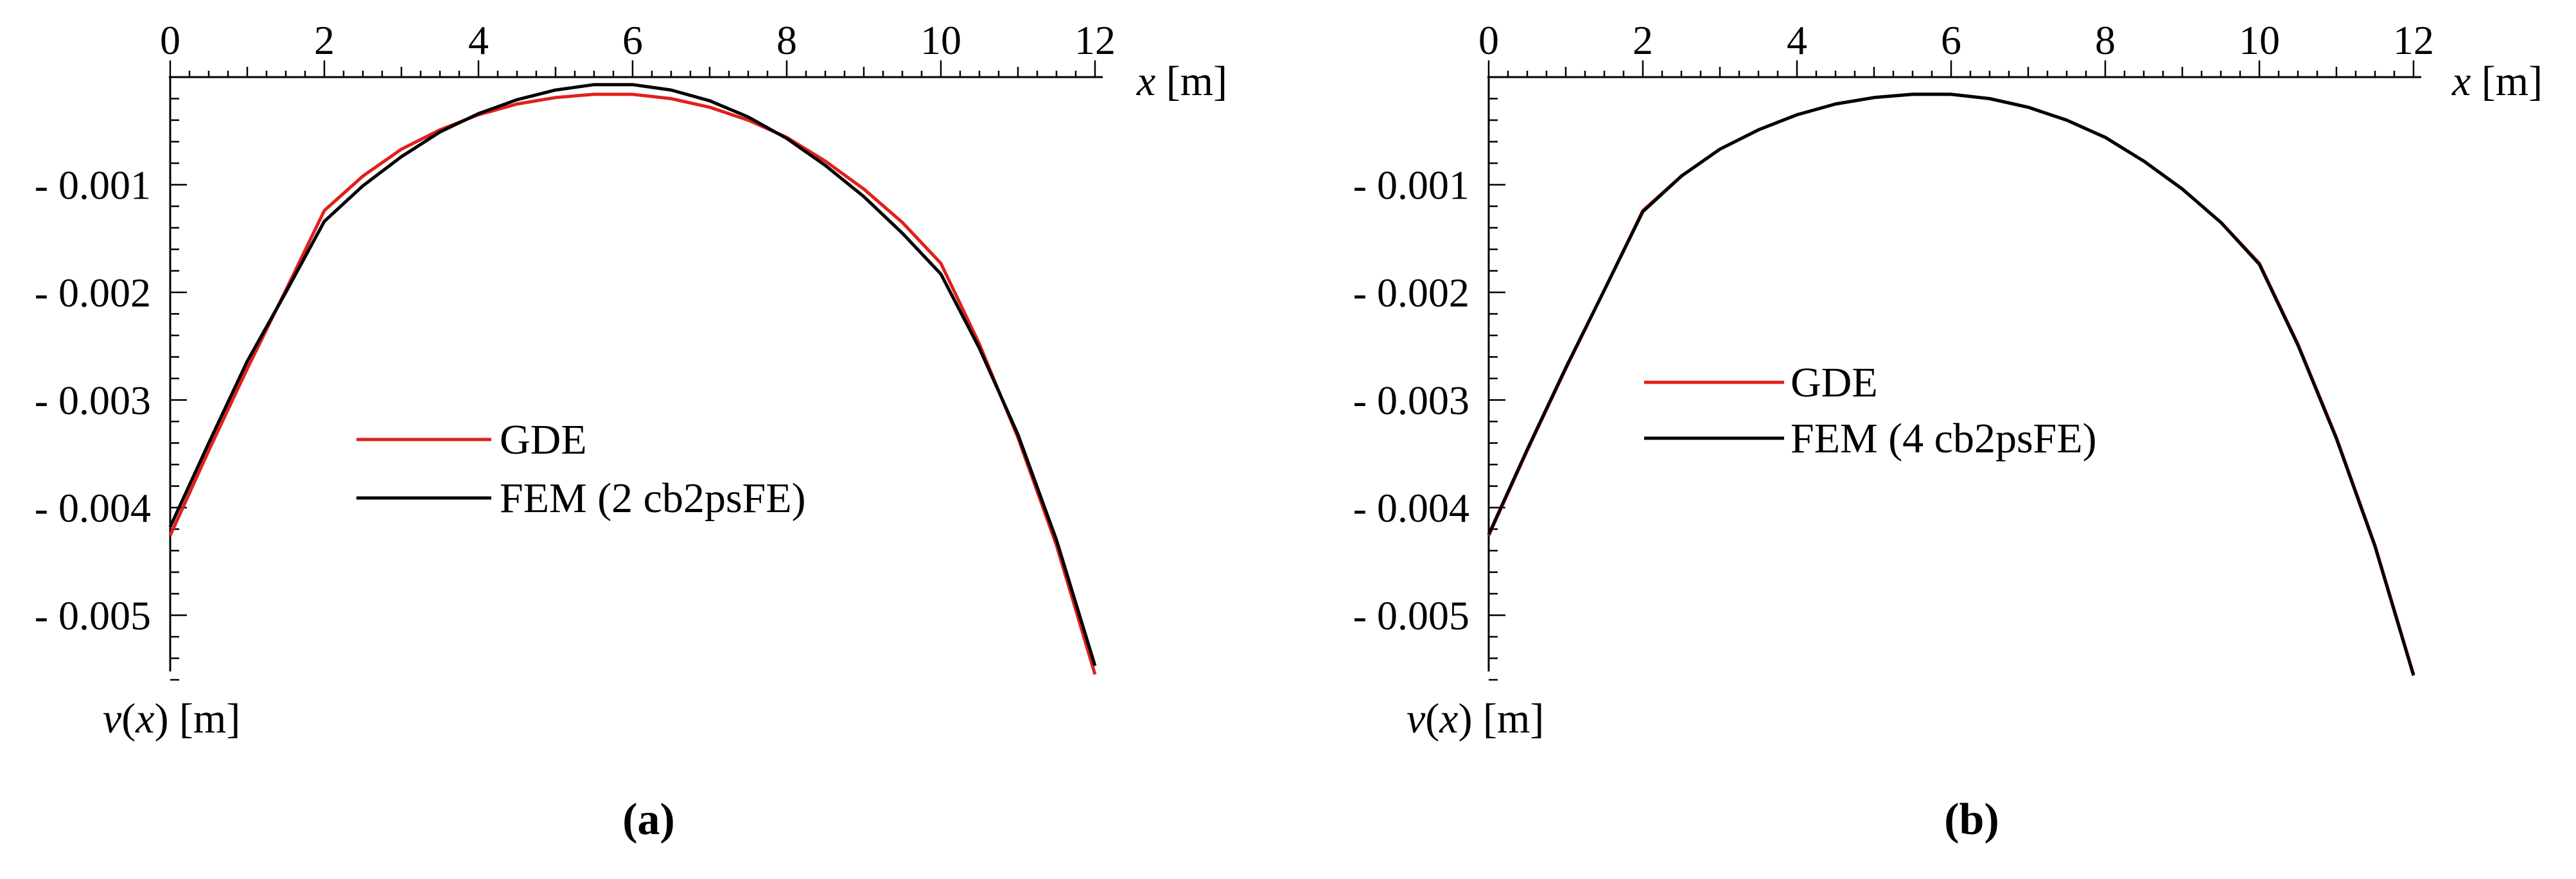 This screenshot has width=2576, height=879. Describe the element at coordinates (581, 469) in the screenshot. I see `legend: GDE FEM (2 cb2psFE)` at that location.